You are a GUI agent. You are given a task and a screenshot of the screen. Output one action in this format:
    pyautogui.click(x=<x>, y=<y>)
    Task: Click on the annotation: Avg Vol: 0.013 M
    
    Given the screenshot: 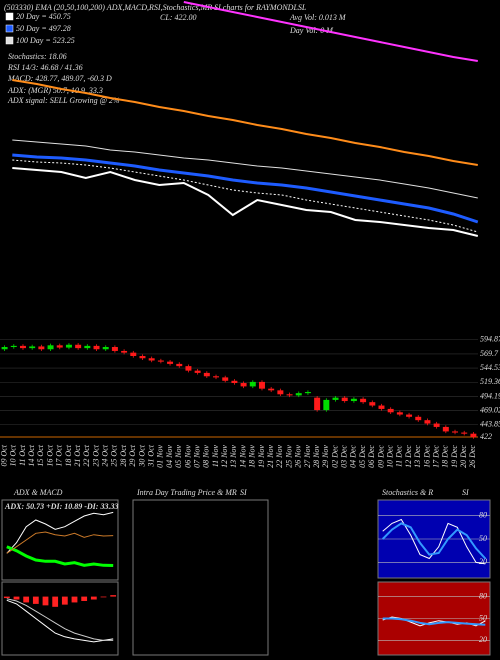 What is the action you would take?
    pyautogui.click(x=318, y=17)
    